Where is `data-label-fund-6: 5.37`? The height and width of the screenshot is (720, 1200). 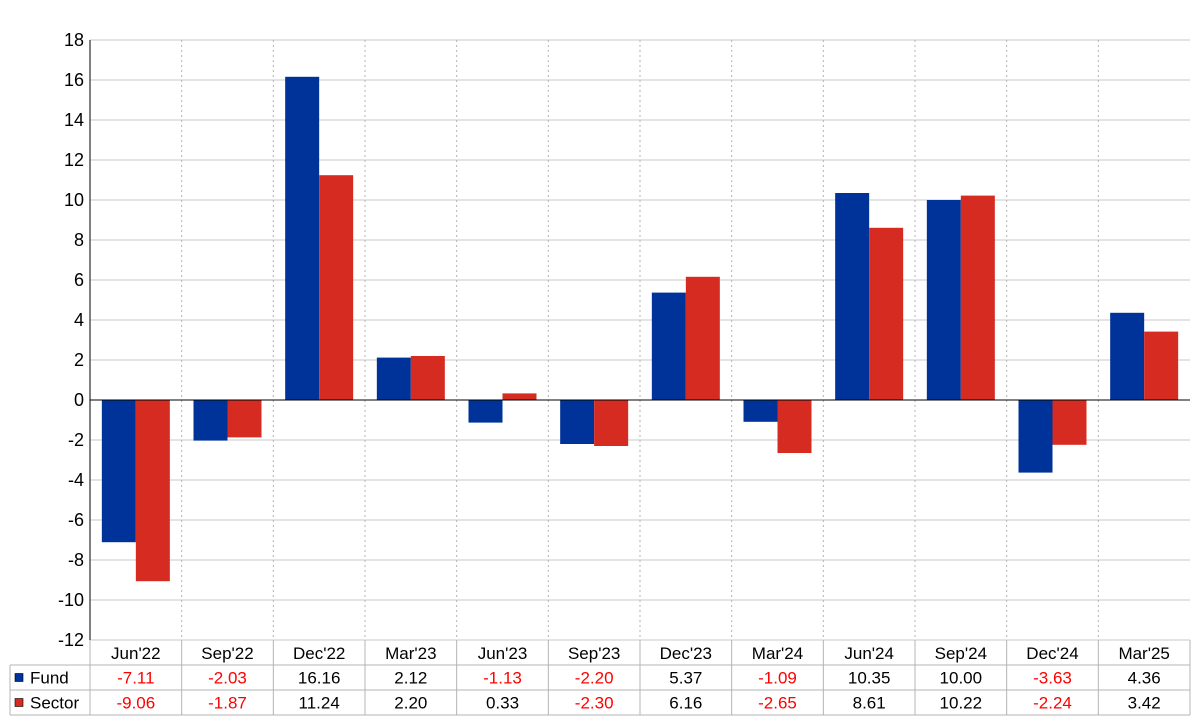
data-label-fund-6: 5.37 is located at coordinates (685, 678).